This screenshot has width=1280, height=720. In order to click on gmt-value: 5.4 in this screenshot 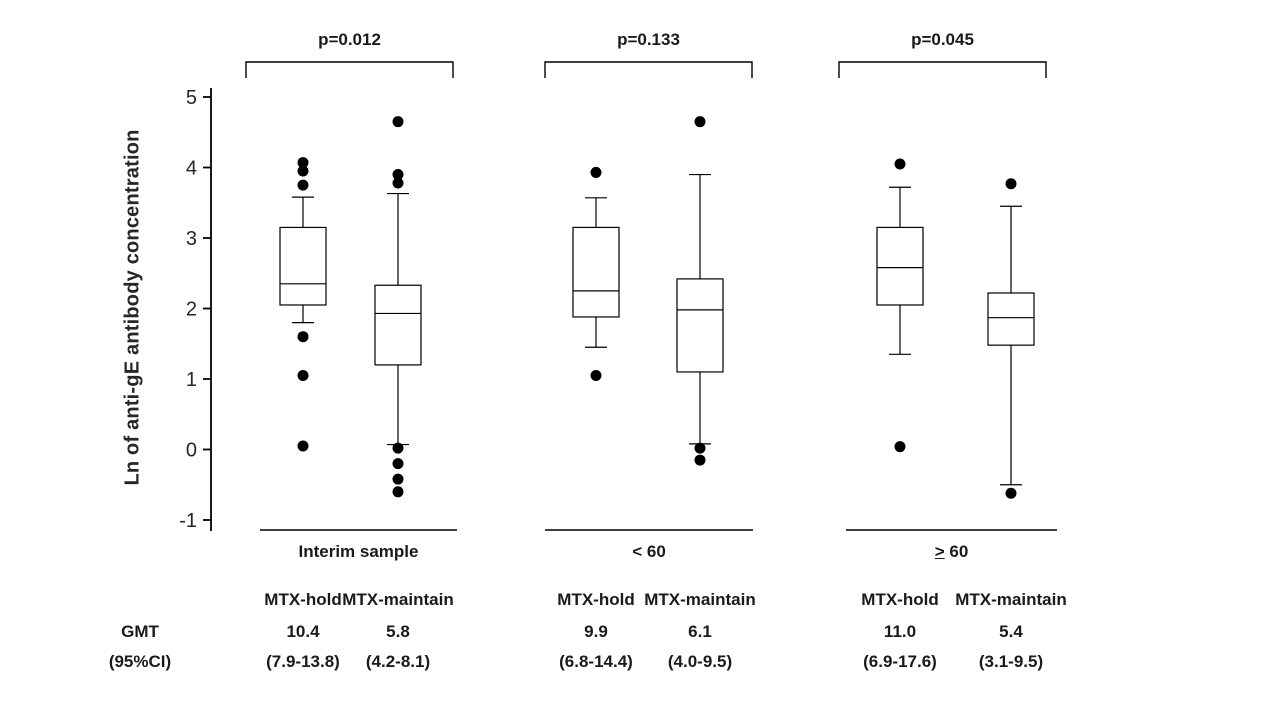, I will do `click(1011, 631)`.